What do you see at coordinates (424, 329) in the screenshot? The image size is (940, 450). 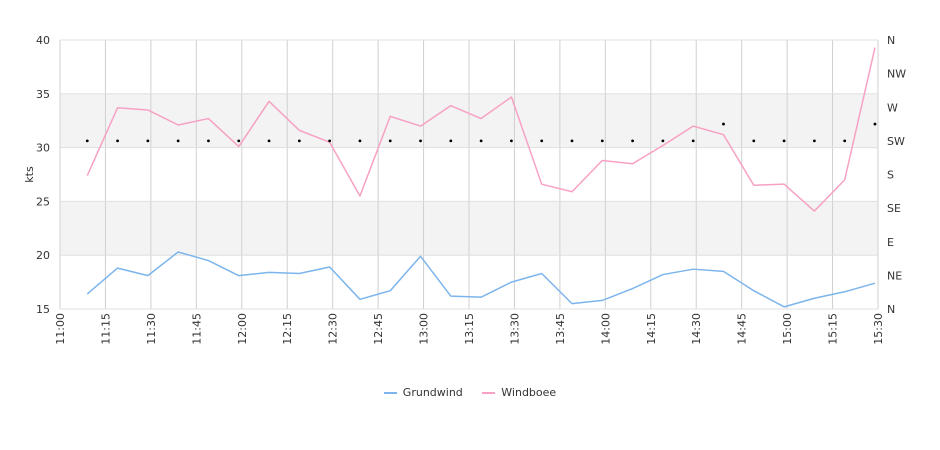 I see `x-tick-label: 13:00` at bounding box center [424, 329].